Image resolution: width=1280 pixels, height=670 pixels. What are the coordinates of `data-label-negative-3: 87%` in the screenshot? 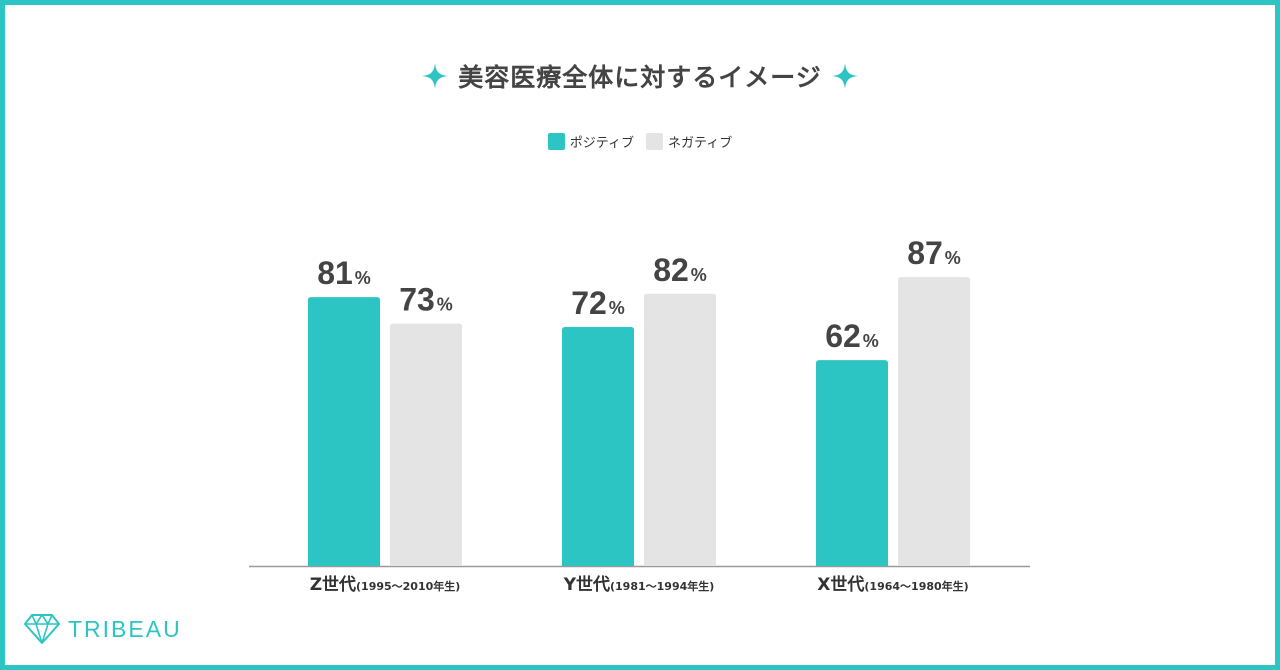 It's located at (934, 253).